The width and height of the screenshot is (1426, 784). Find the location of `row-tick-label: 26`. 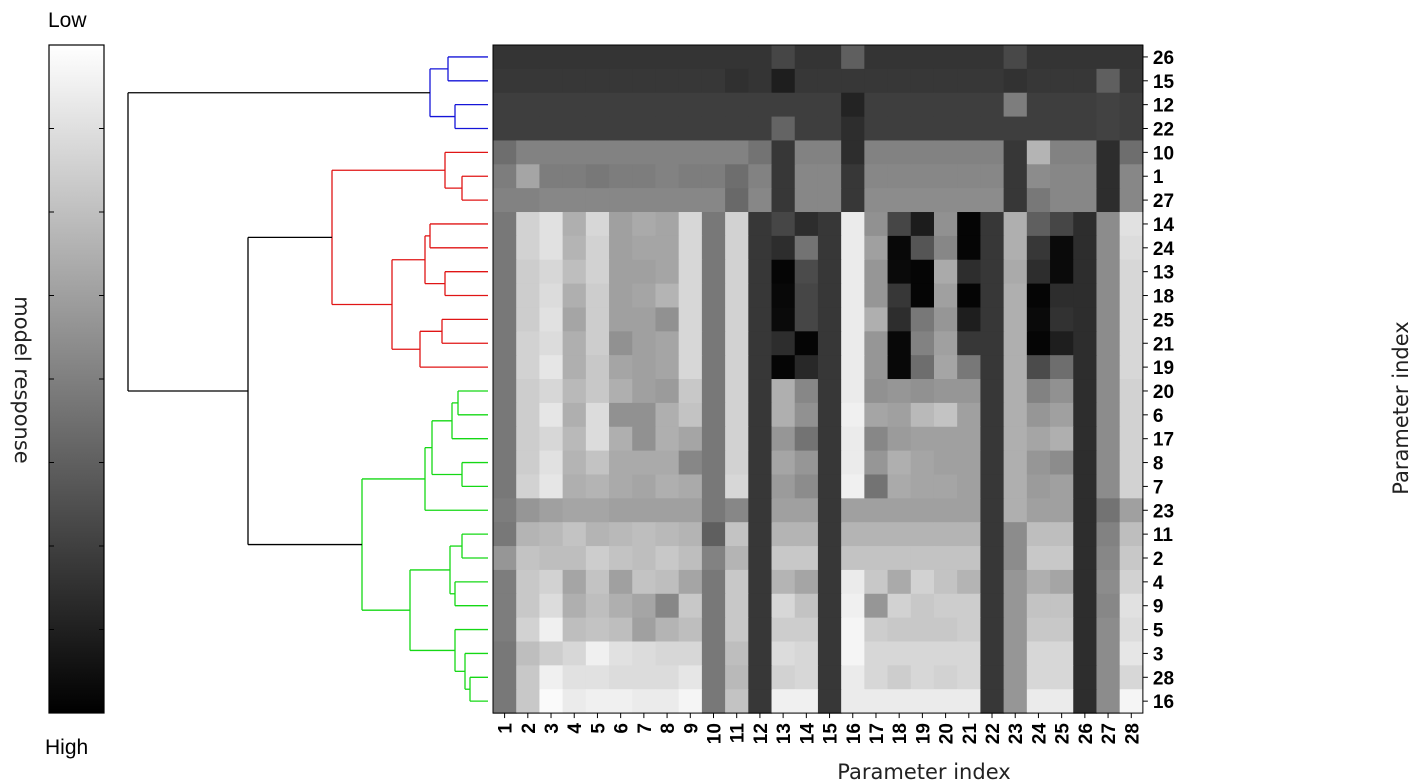

row-tick-label: 26 is located at coordinates (1163, 58).